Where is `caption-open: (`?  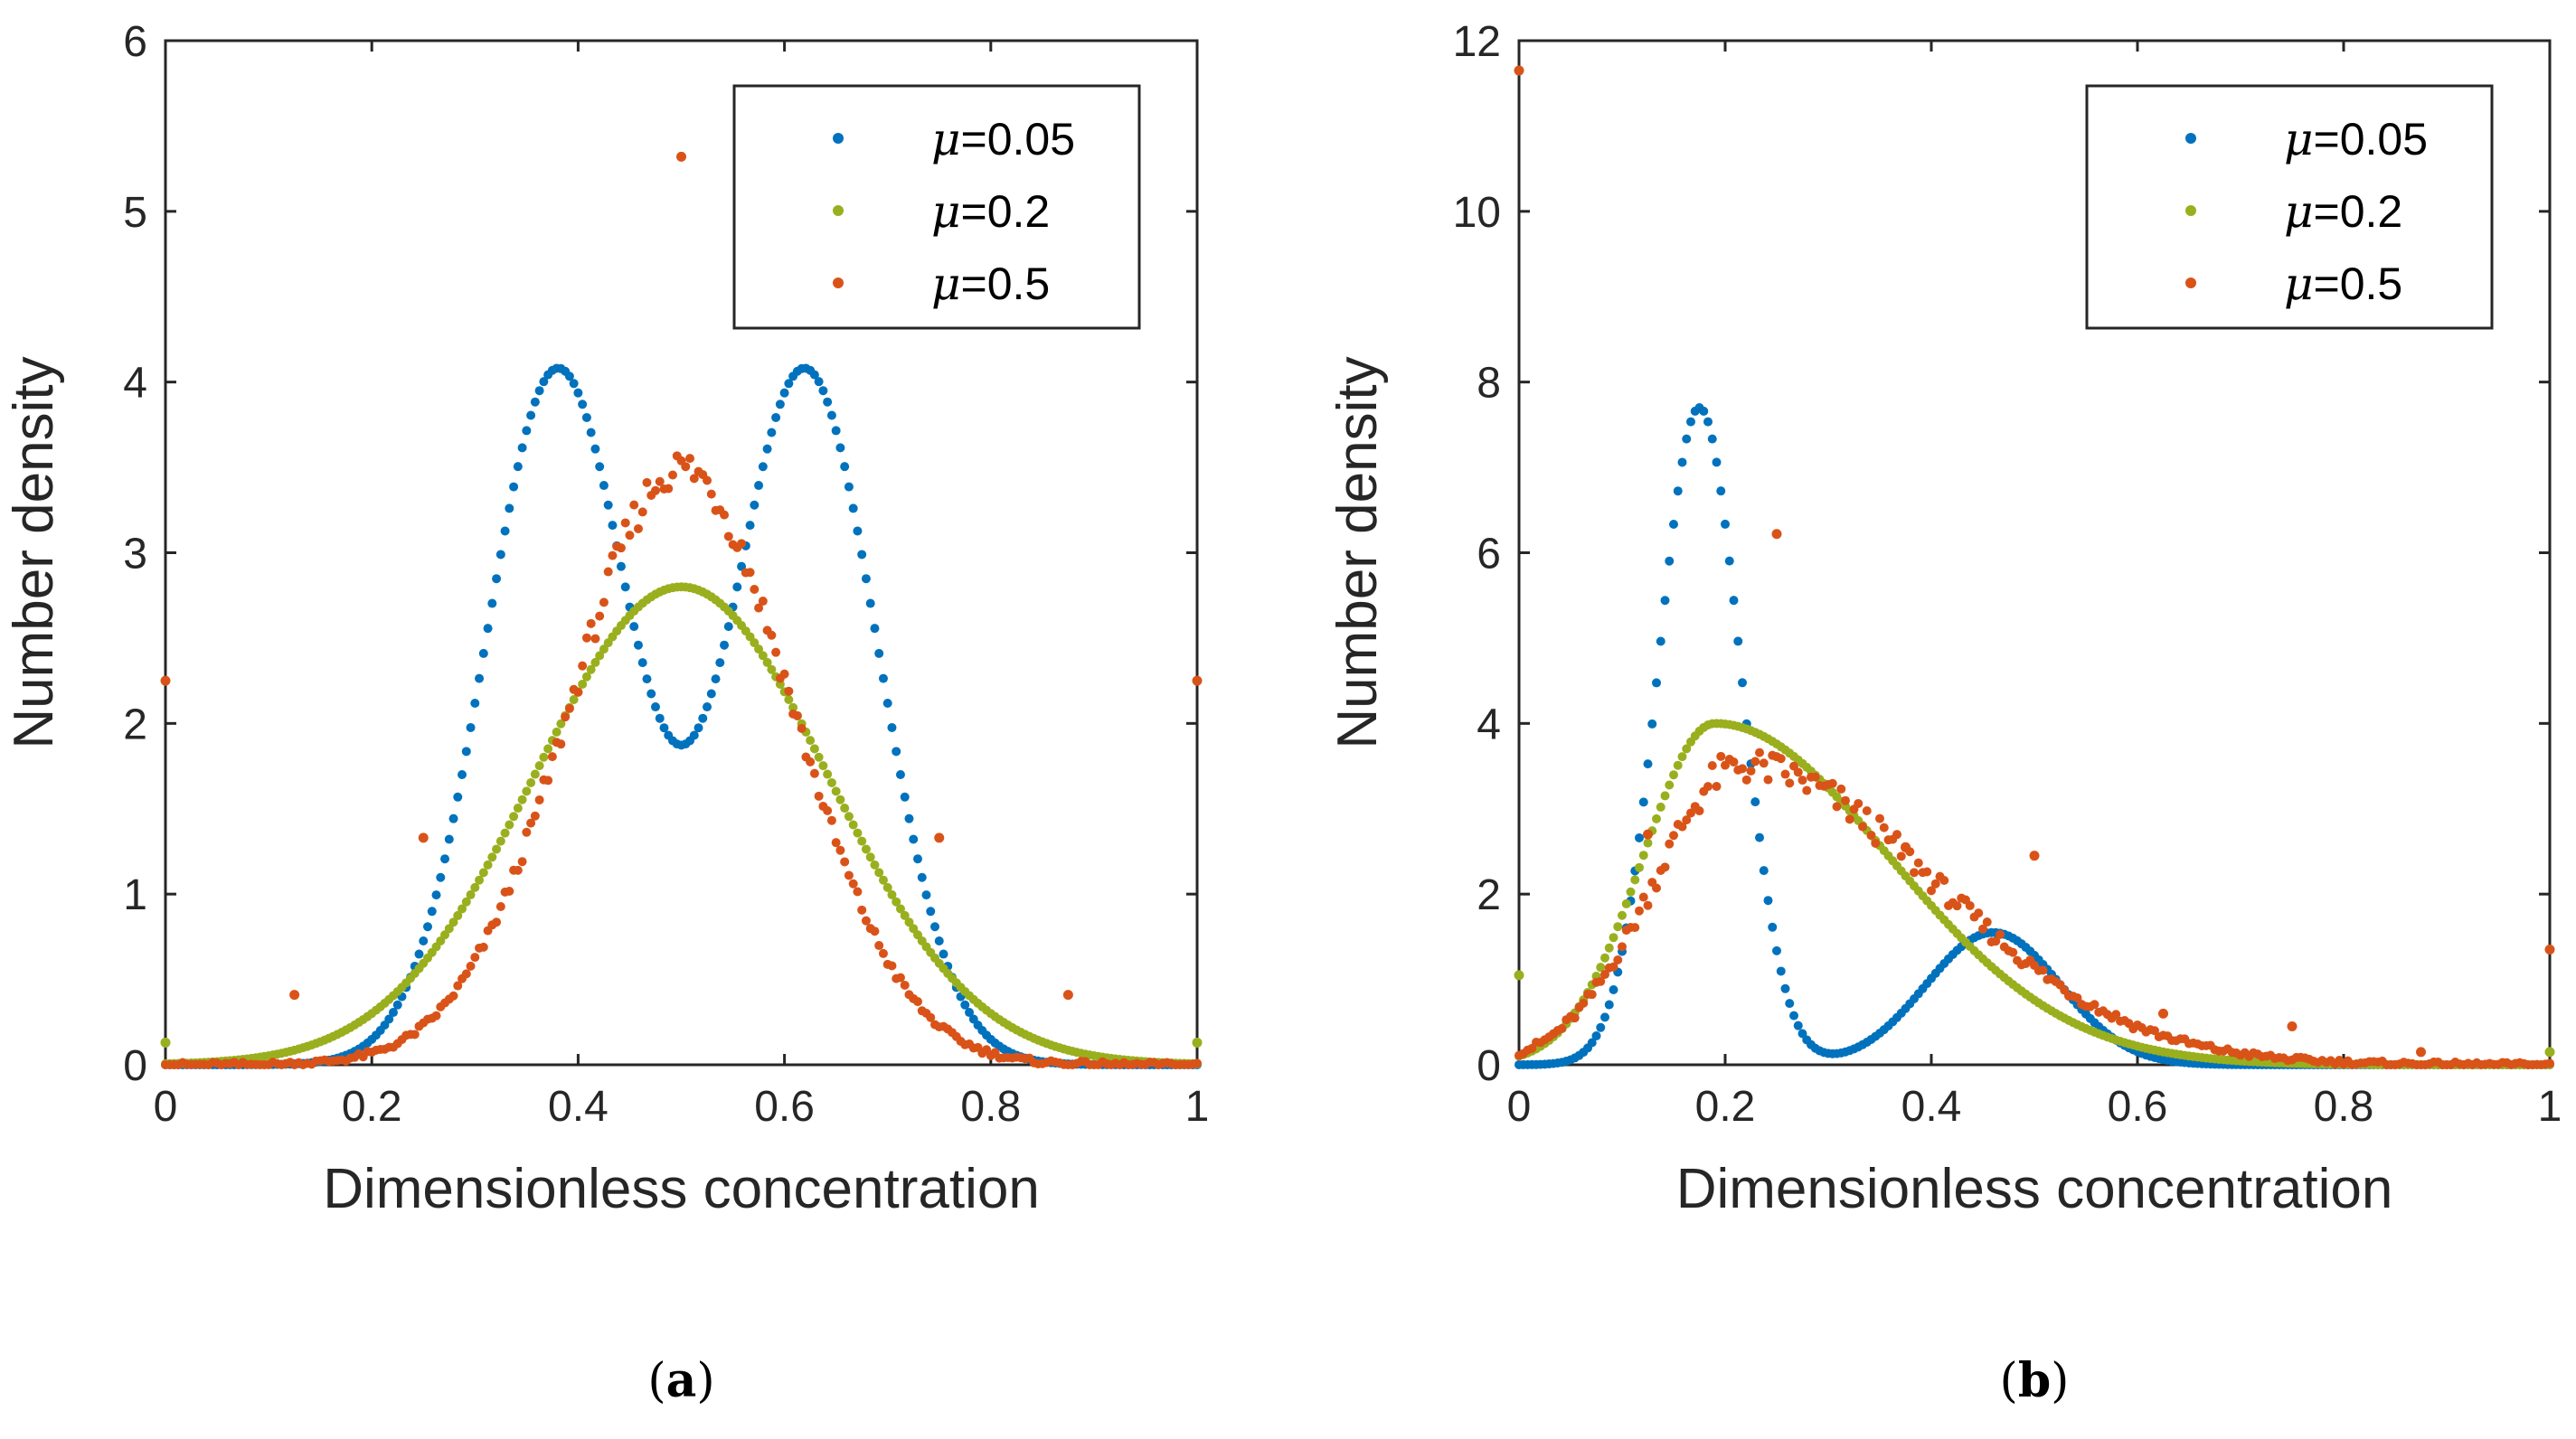 caption-open: ( is located at coordinates (656, 1381).